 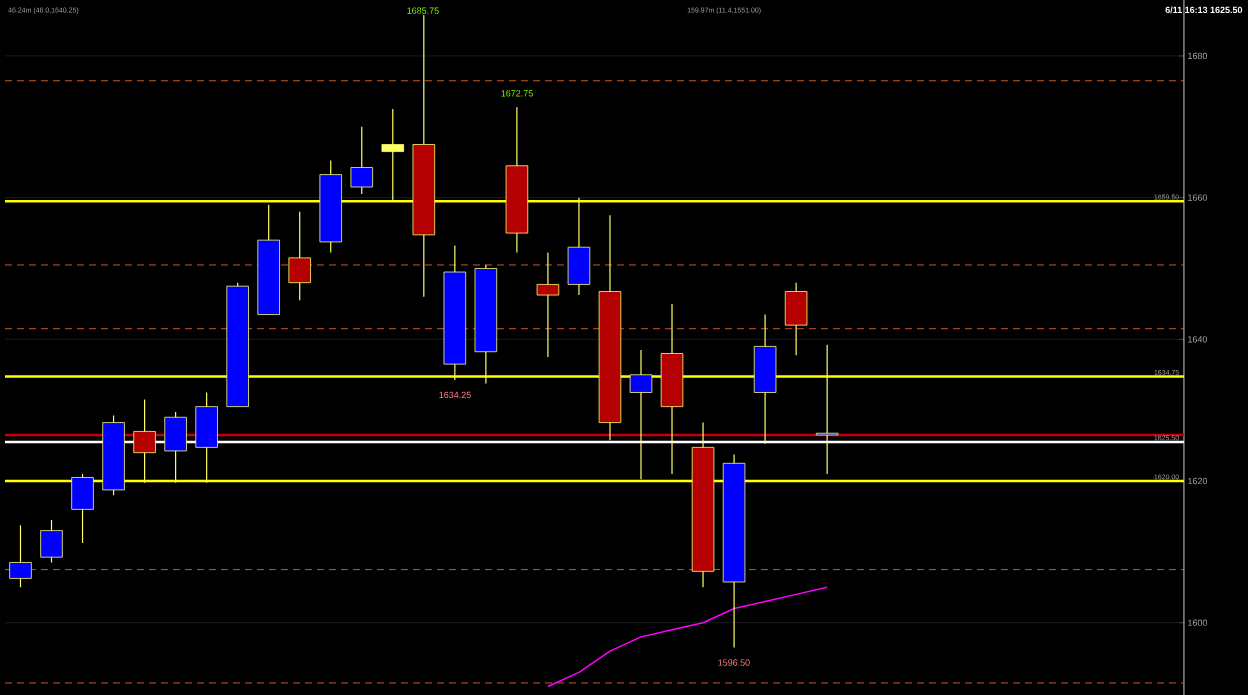 What do you see at coordinates (455, 395) in the screenshot?
I see `annotation: 1634.25` at bounding box center [455, 395].